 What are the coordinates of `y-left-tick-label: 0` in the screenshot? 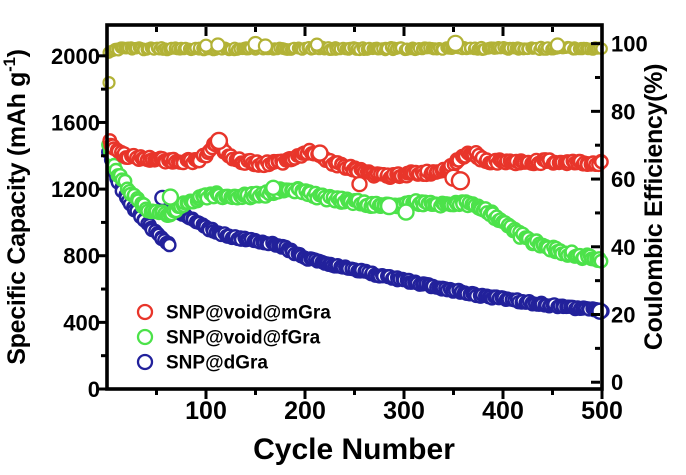 It's located at (94, 389).